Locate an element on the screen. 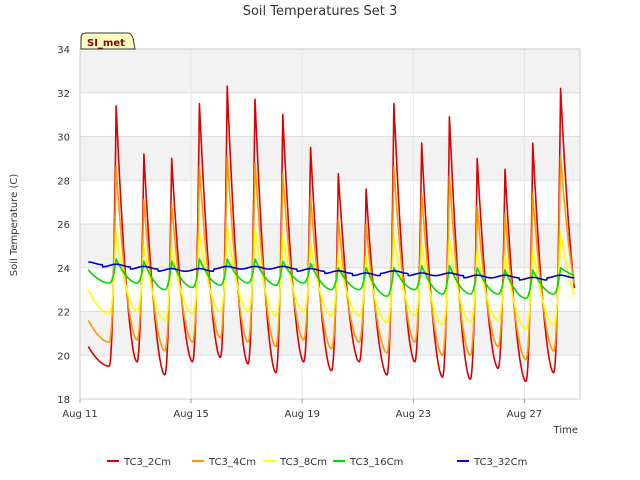  chart-title: Soil Temperatures Set 3 is located at coordinates (320, 11).